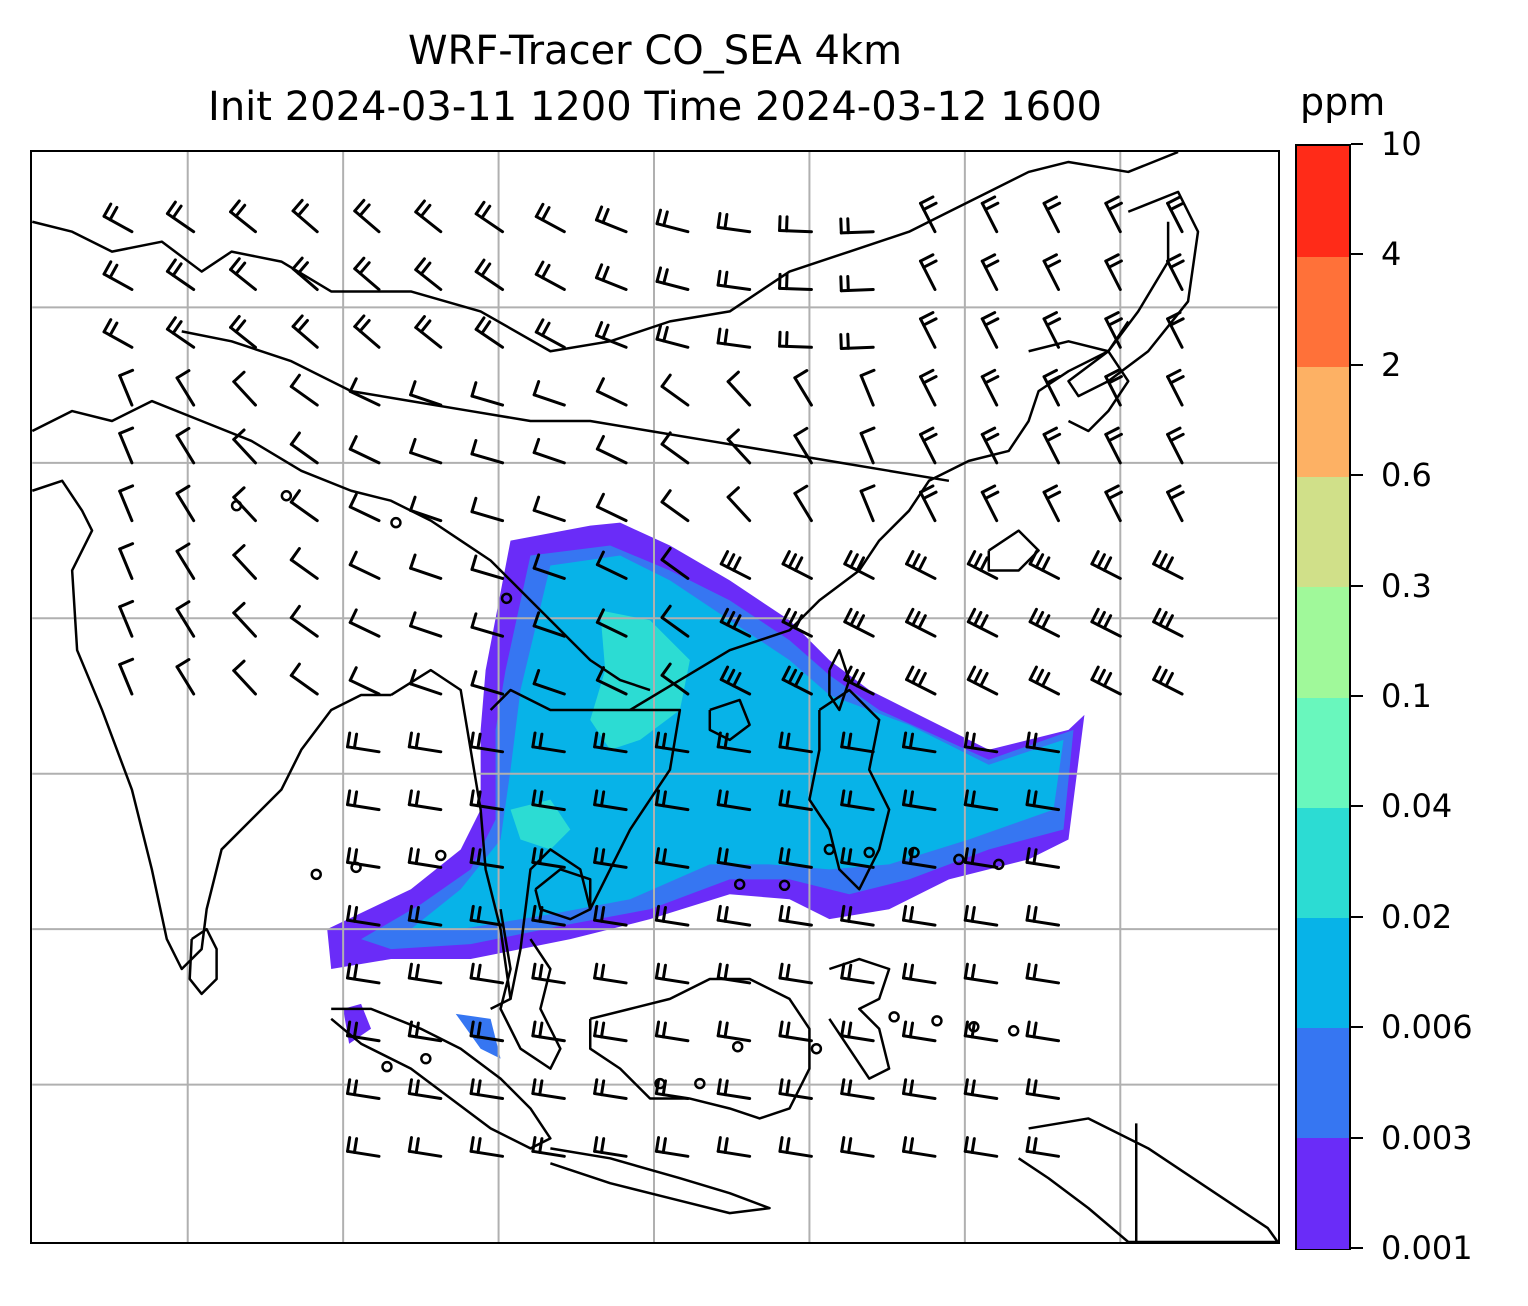 This screenshot has height=1306, width=1528. I want to click on coastline, so click(451, 839).